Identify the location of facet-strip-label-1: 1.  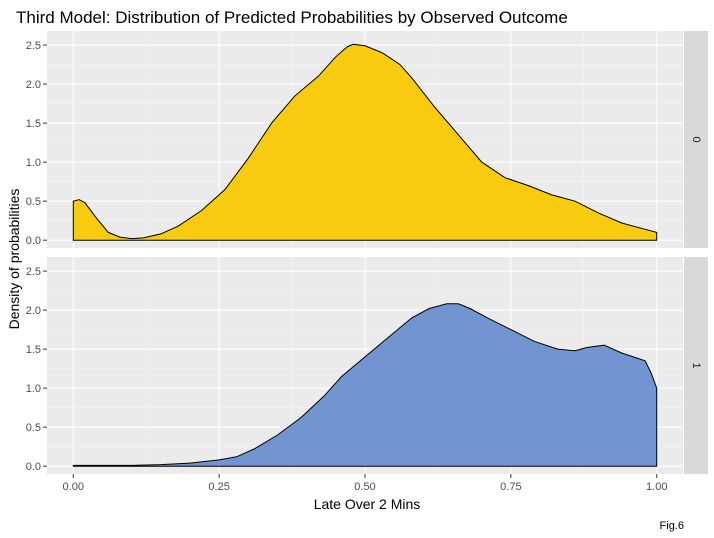
(696, 365).